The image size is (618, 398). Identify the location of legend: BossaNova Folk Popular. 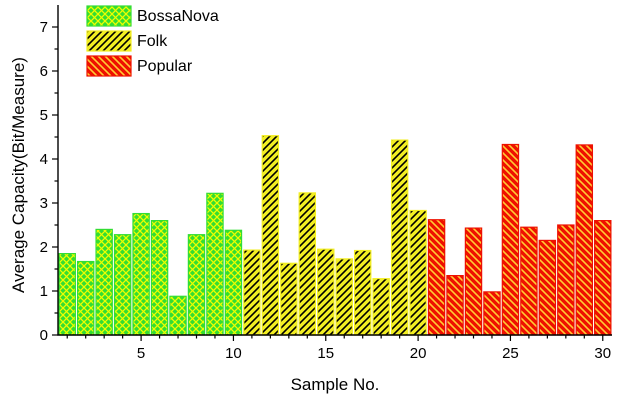
(152, 41).